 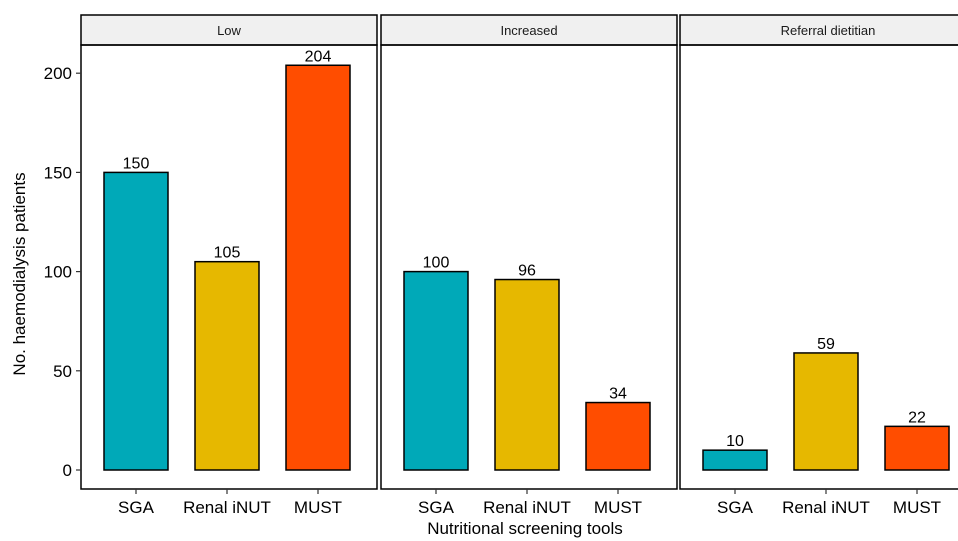 What do you see at coordinates (436, 370) in the screenshot?
I see `bar-increased-sga` at bounding box center [436, 370].